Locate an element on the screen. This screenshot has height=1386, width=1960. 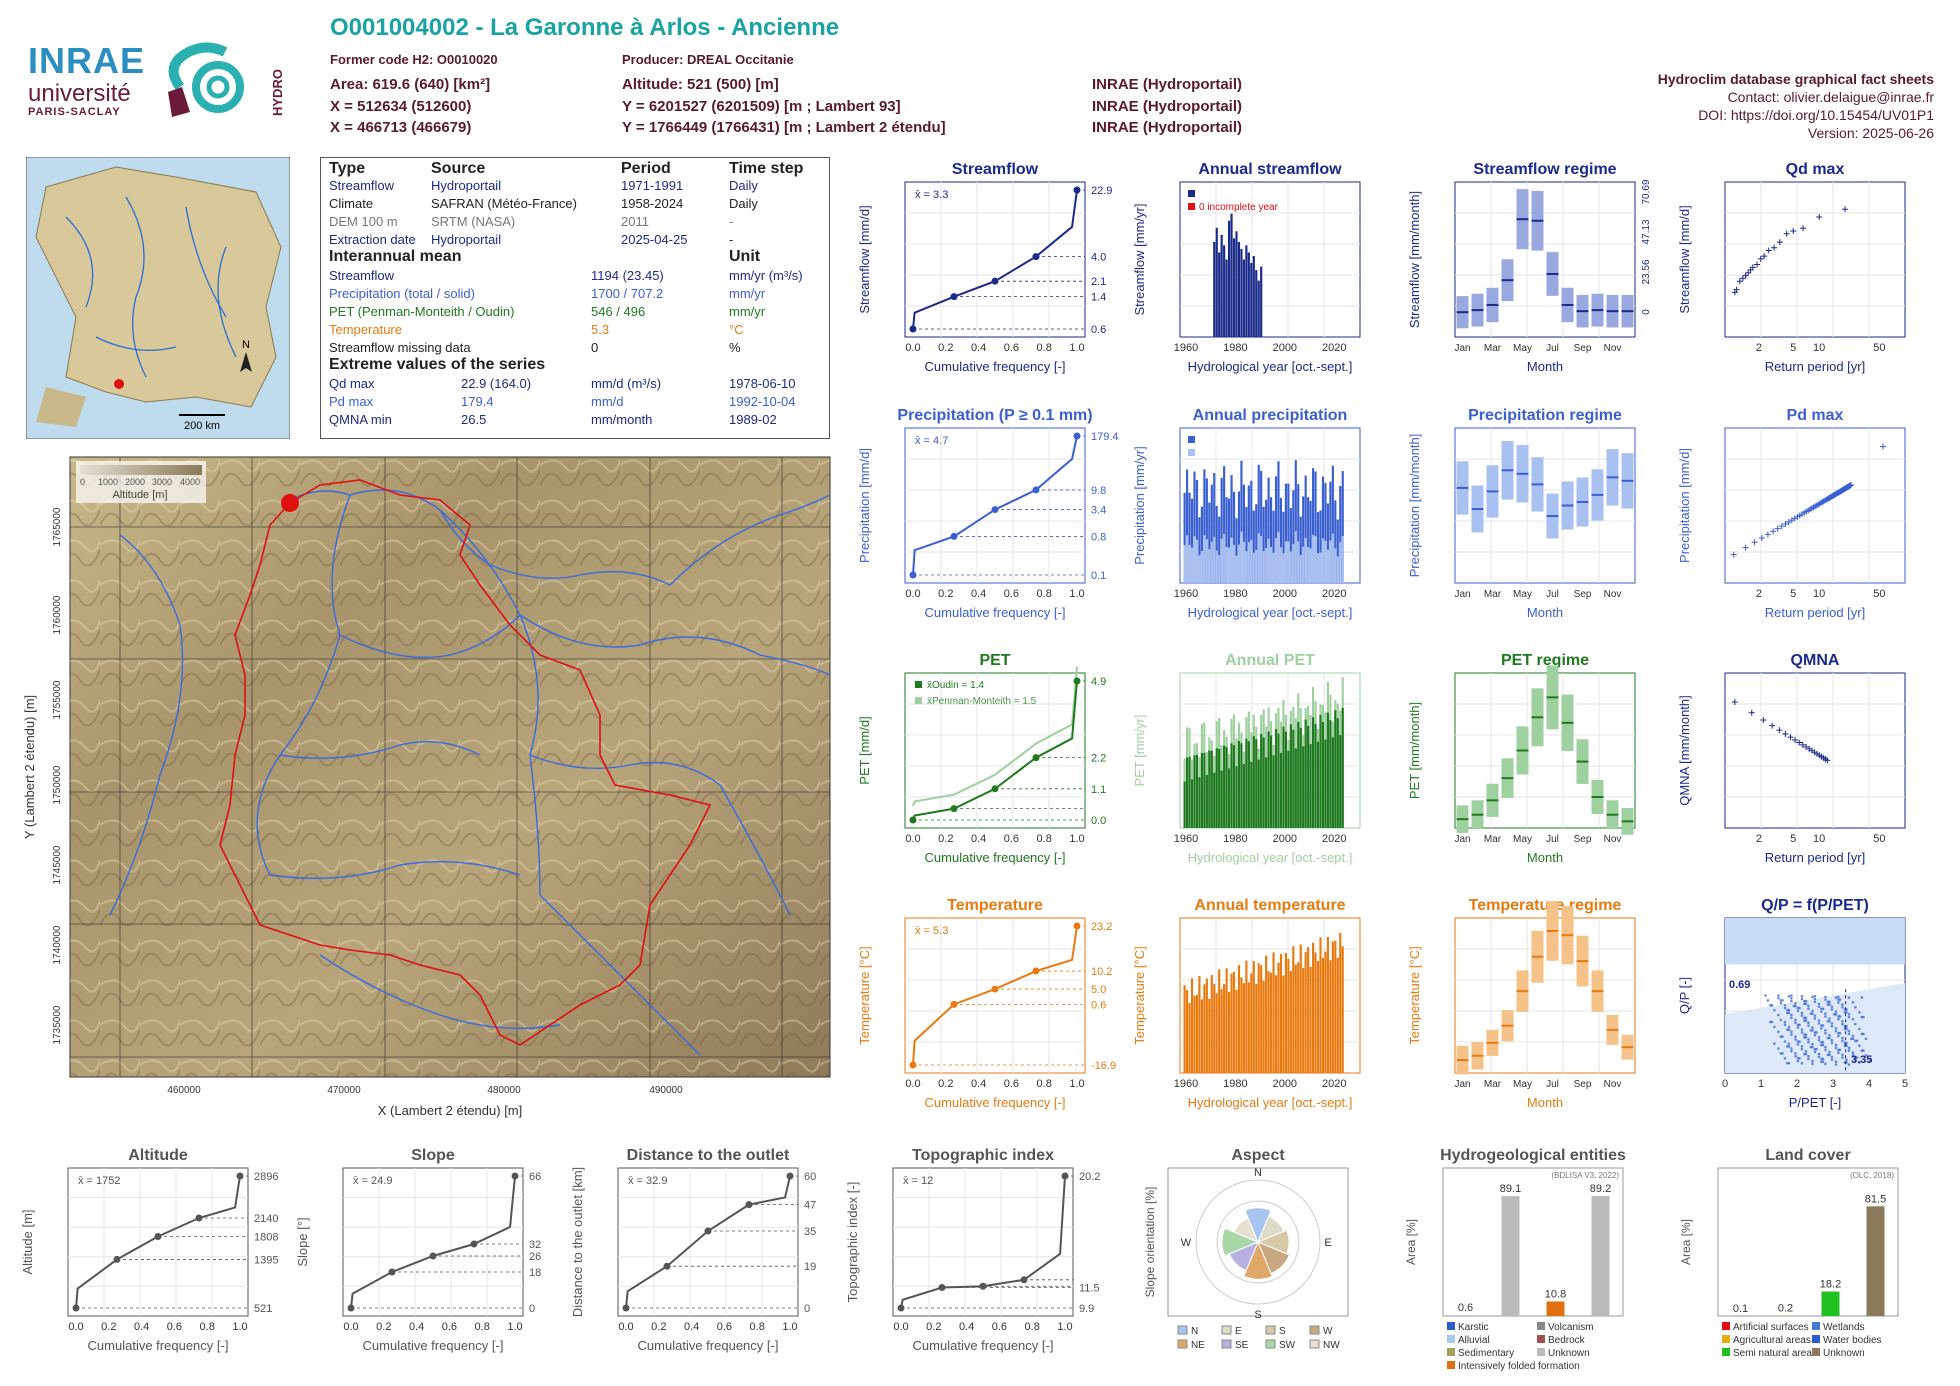
rose-sector is located at coordinates (1258, 1260).